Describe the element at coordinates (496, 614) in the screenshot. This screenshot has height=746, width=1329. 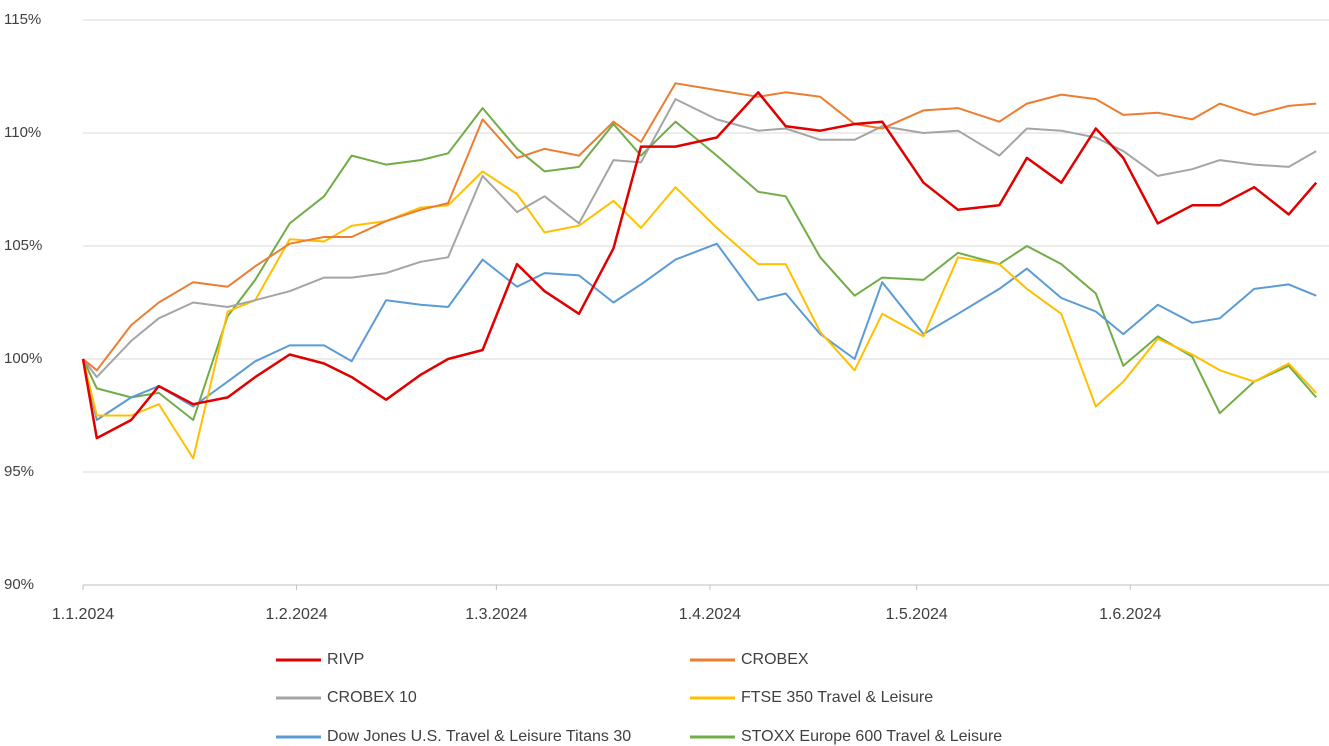
I see `x-tick-label: 1.3.2024` at that location.